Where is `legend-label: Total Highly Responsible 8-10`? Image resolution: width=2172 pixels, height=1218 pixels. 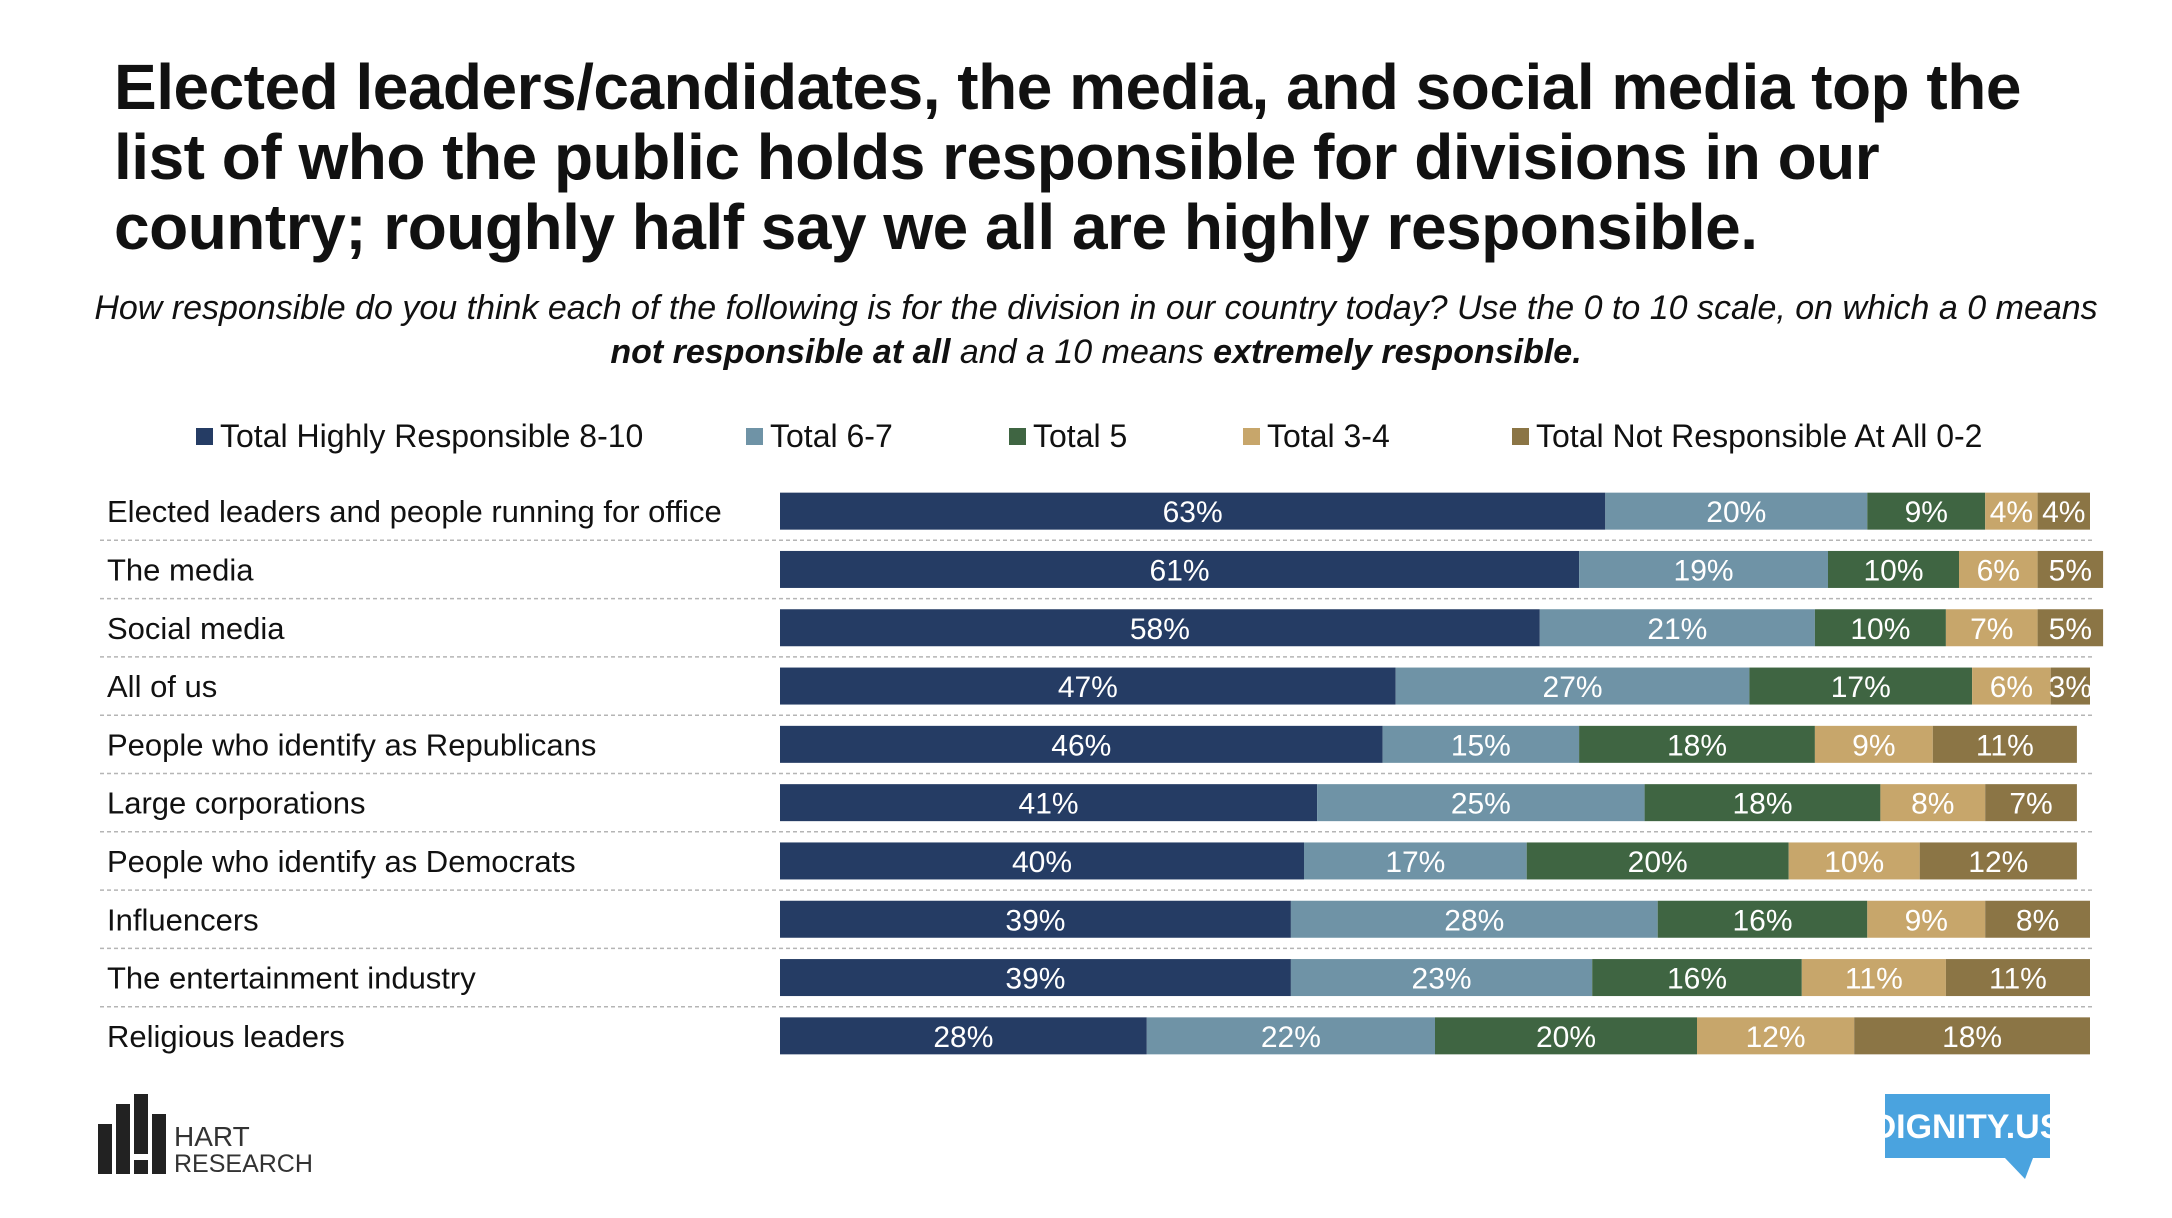 legend-label: Total Highly Responsible 8-10 is located at coordinates (432, 435).